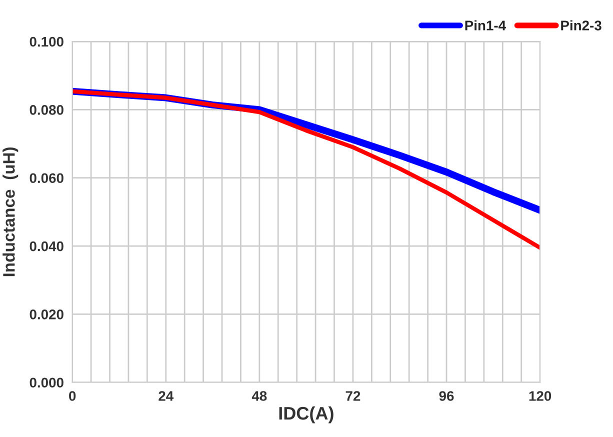 The image size is (613, 437). What do you see at coordinates (47, 315) in the screenshot?
I see `y-tick-label: 0.020` at bounding box center [47, 315].